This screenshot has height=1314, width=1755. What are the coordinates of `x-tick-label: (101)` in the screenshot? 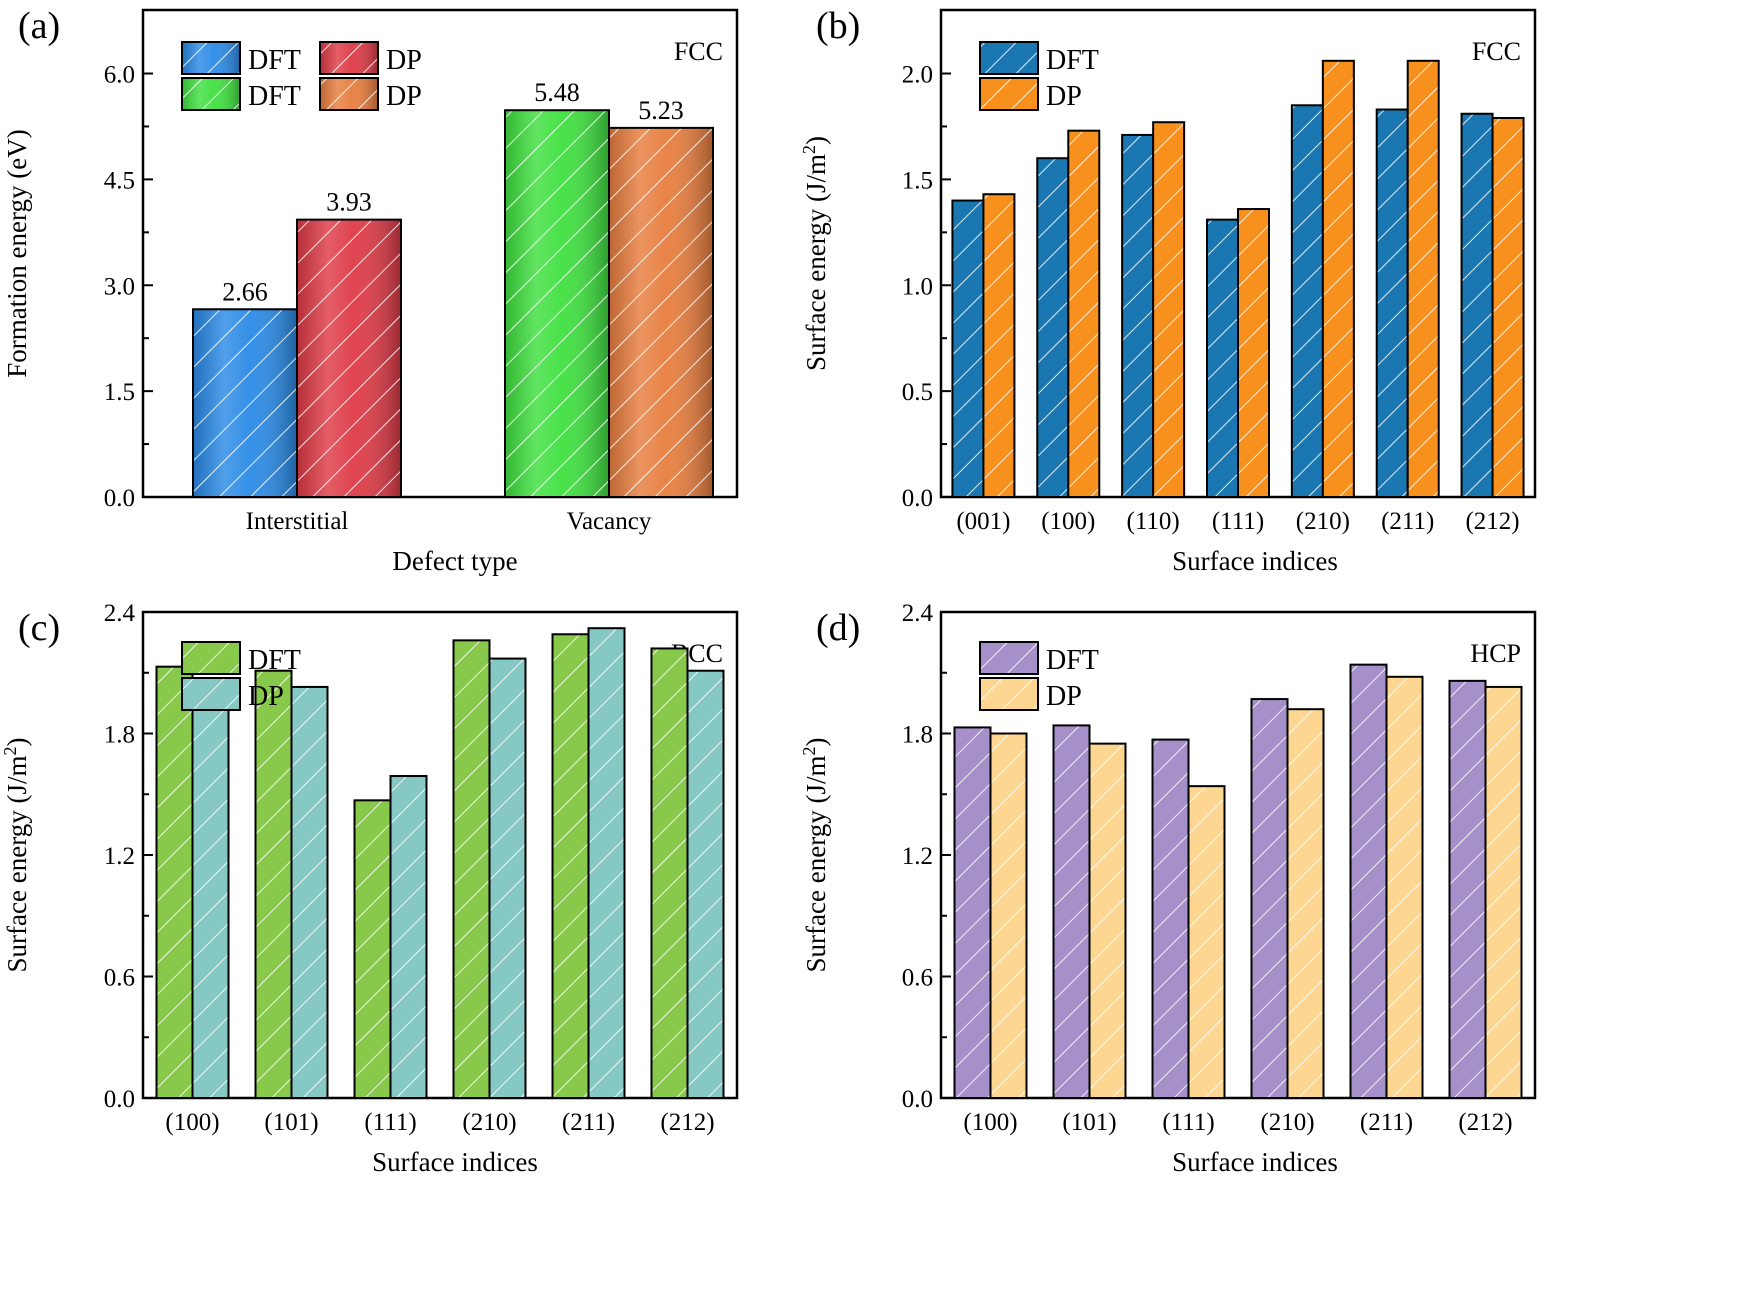 It's located at (1089, 1122).